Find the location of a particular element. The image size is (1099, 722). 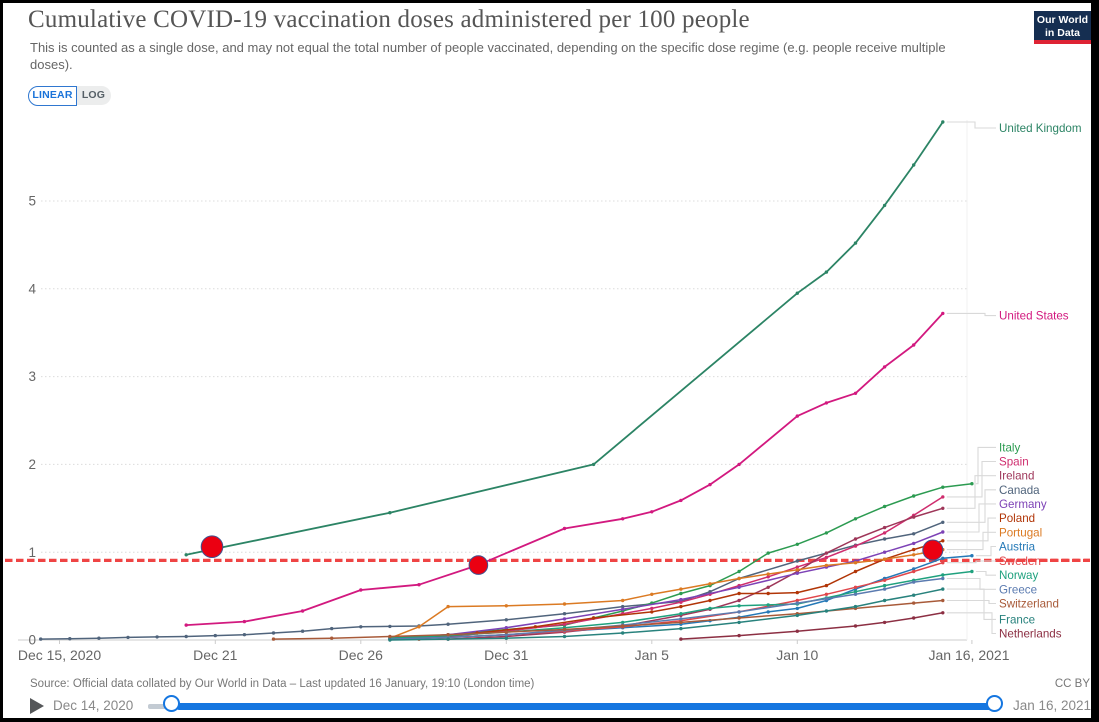

svg-text: Italy is located at coordinates (1009, 447).